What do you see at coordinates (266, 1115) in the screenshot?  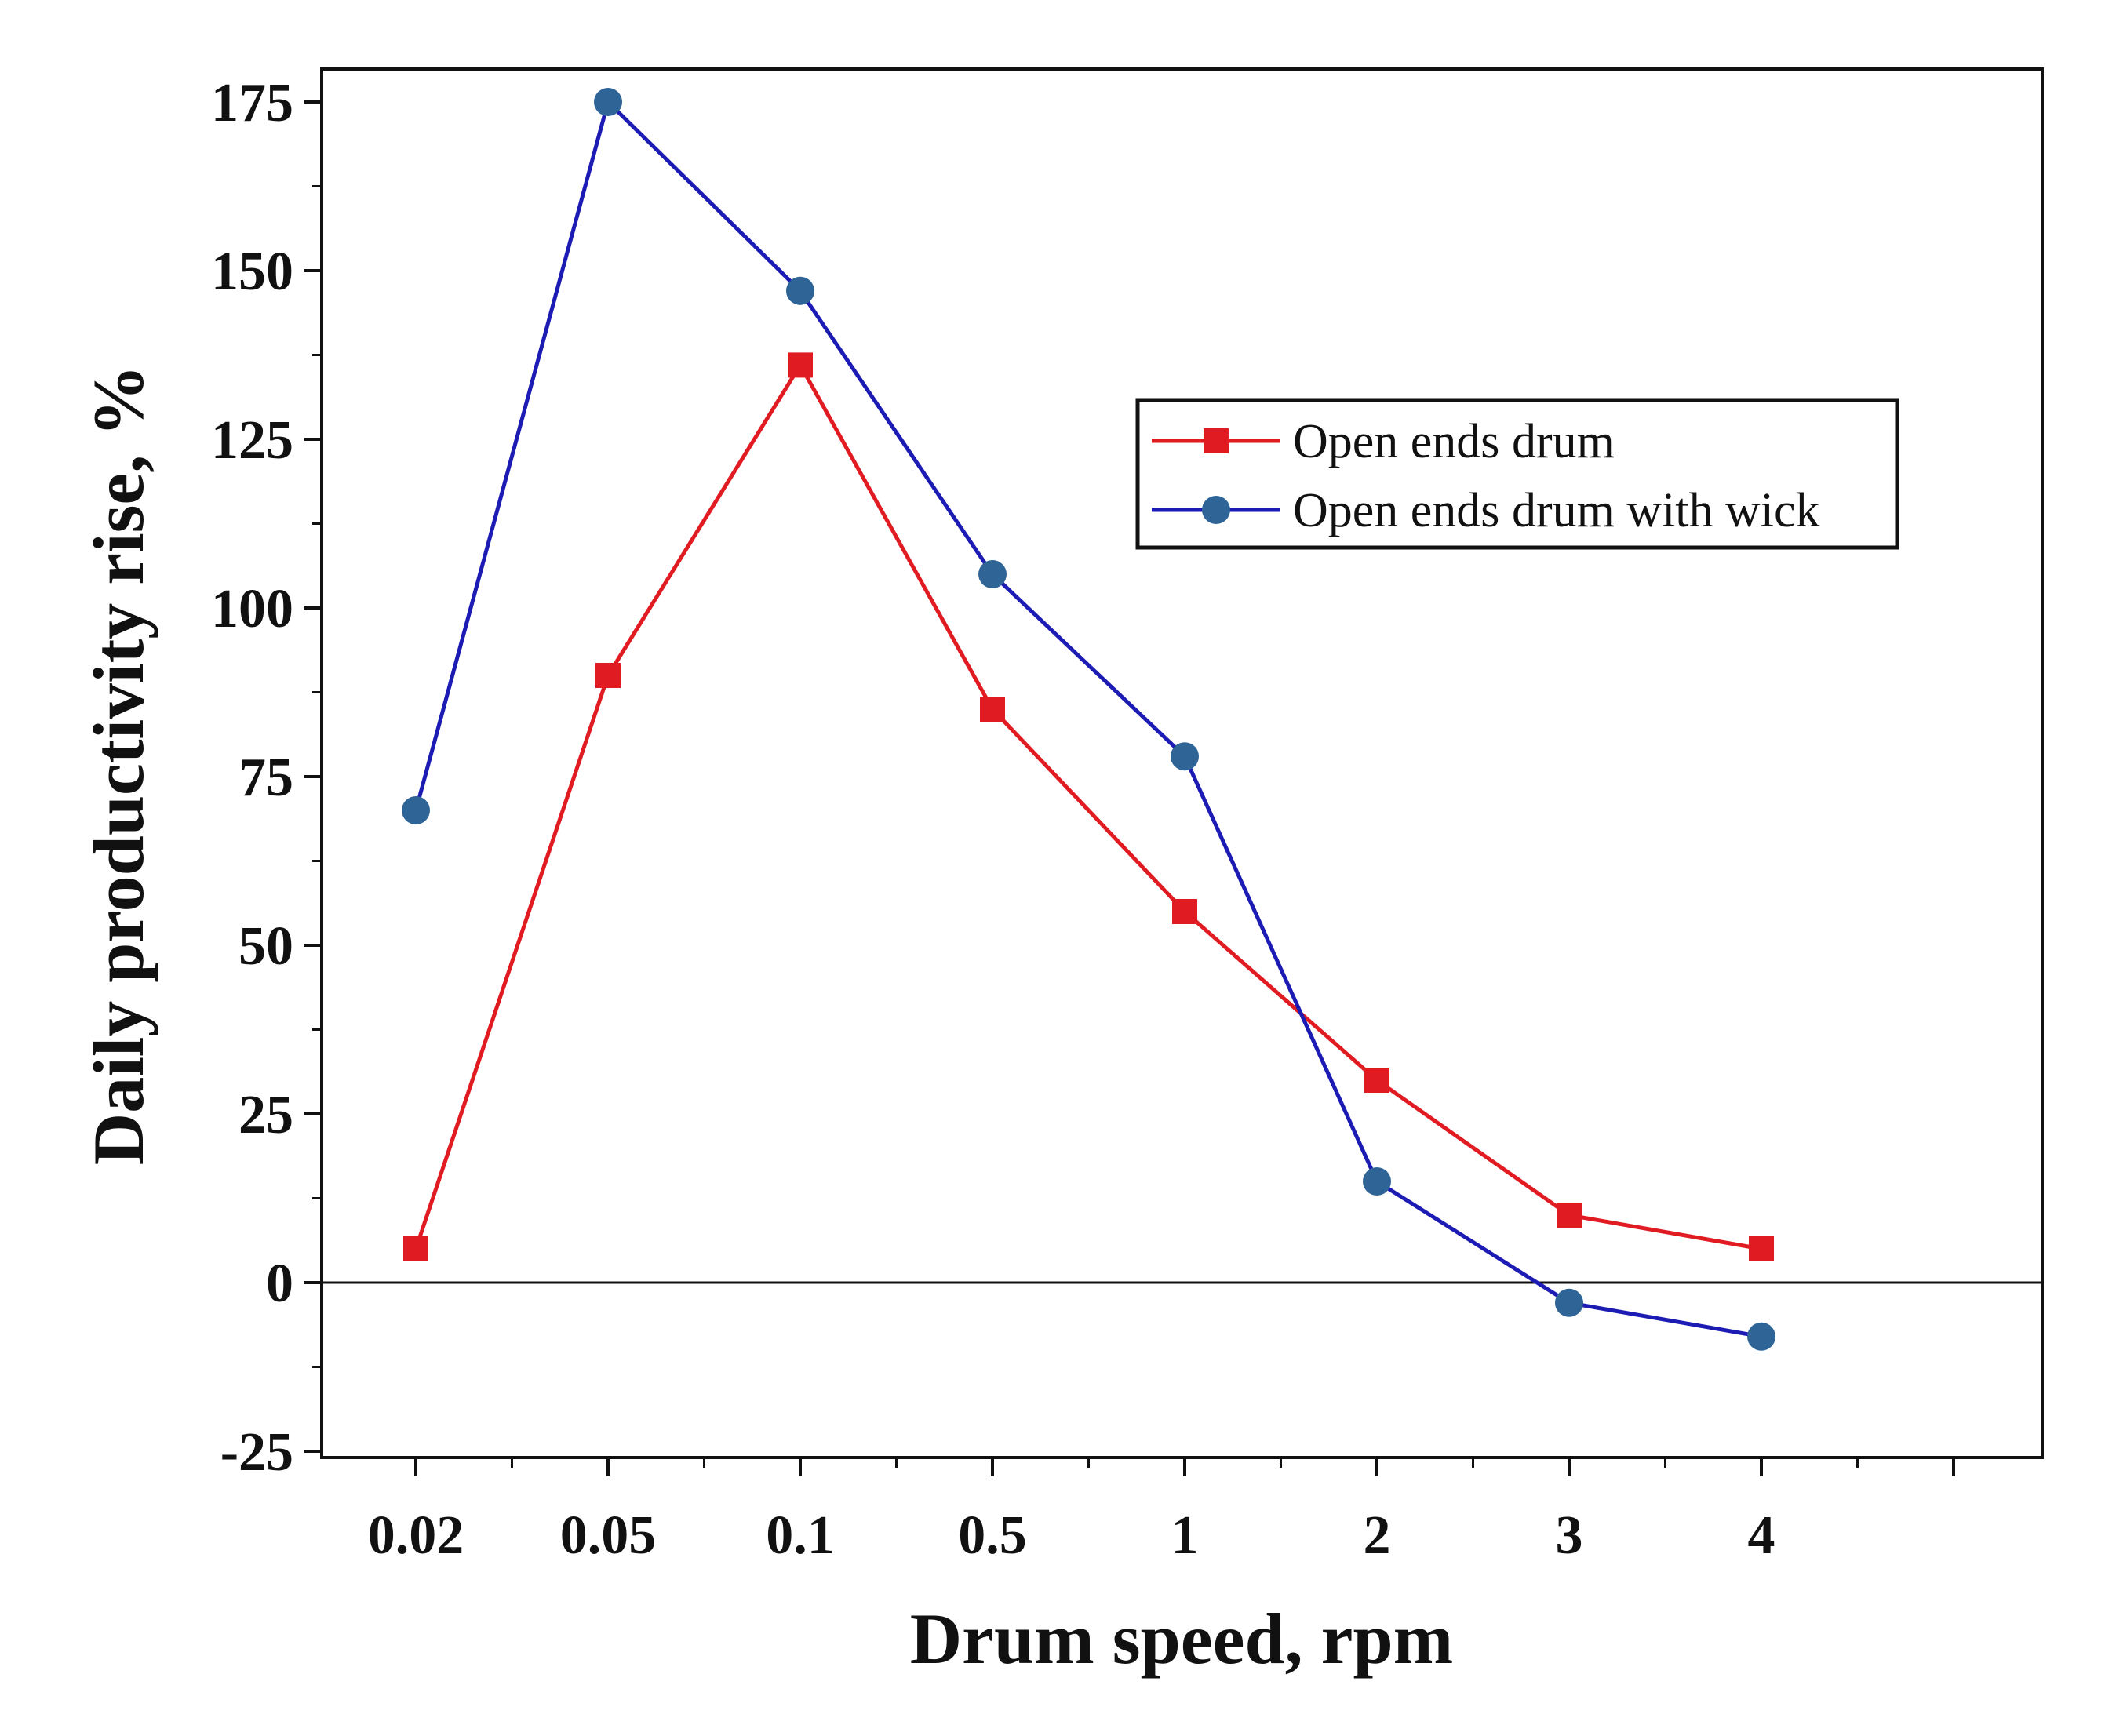 I see `y-tick-label: 25` at bounding box center [266, 1115].